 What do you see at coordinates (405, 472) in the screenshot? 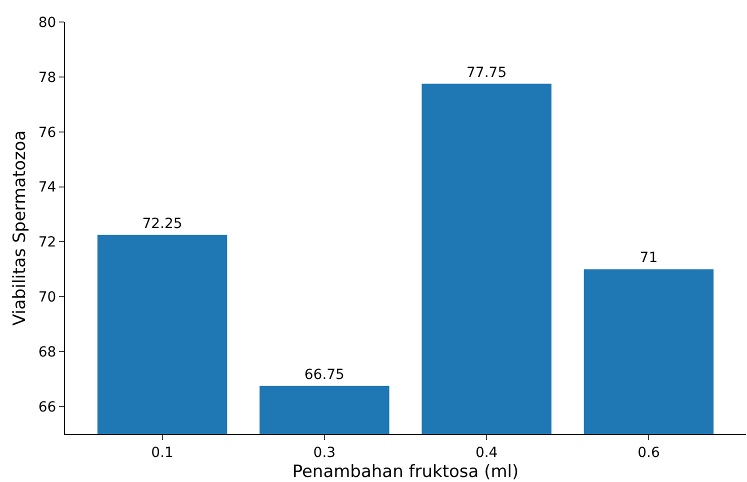
I see `x-axis-title: Penambahan fruktosa (ml)` at bounding box center [405, 472].